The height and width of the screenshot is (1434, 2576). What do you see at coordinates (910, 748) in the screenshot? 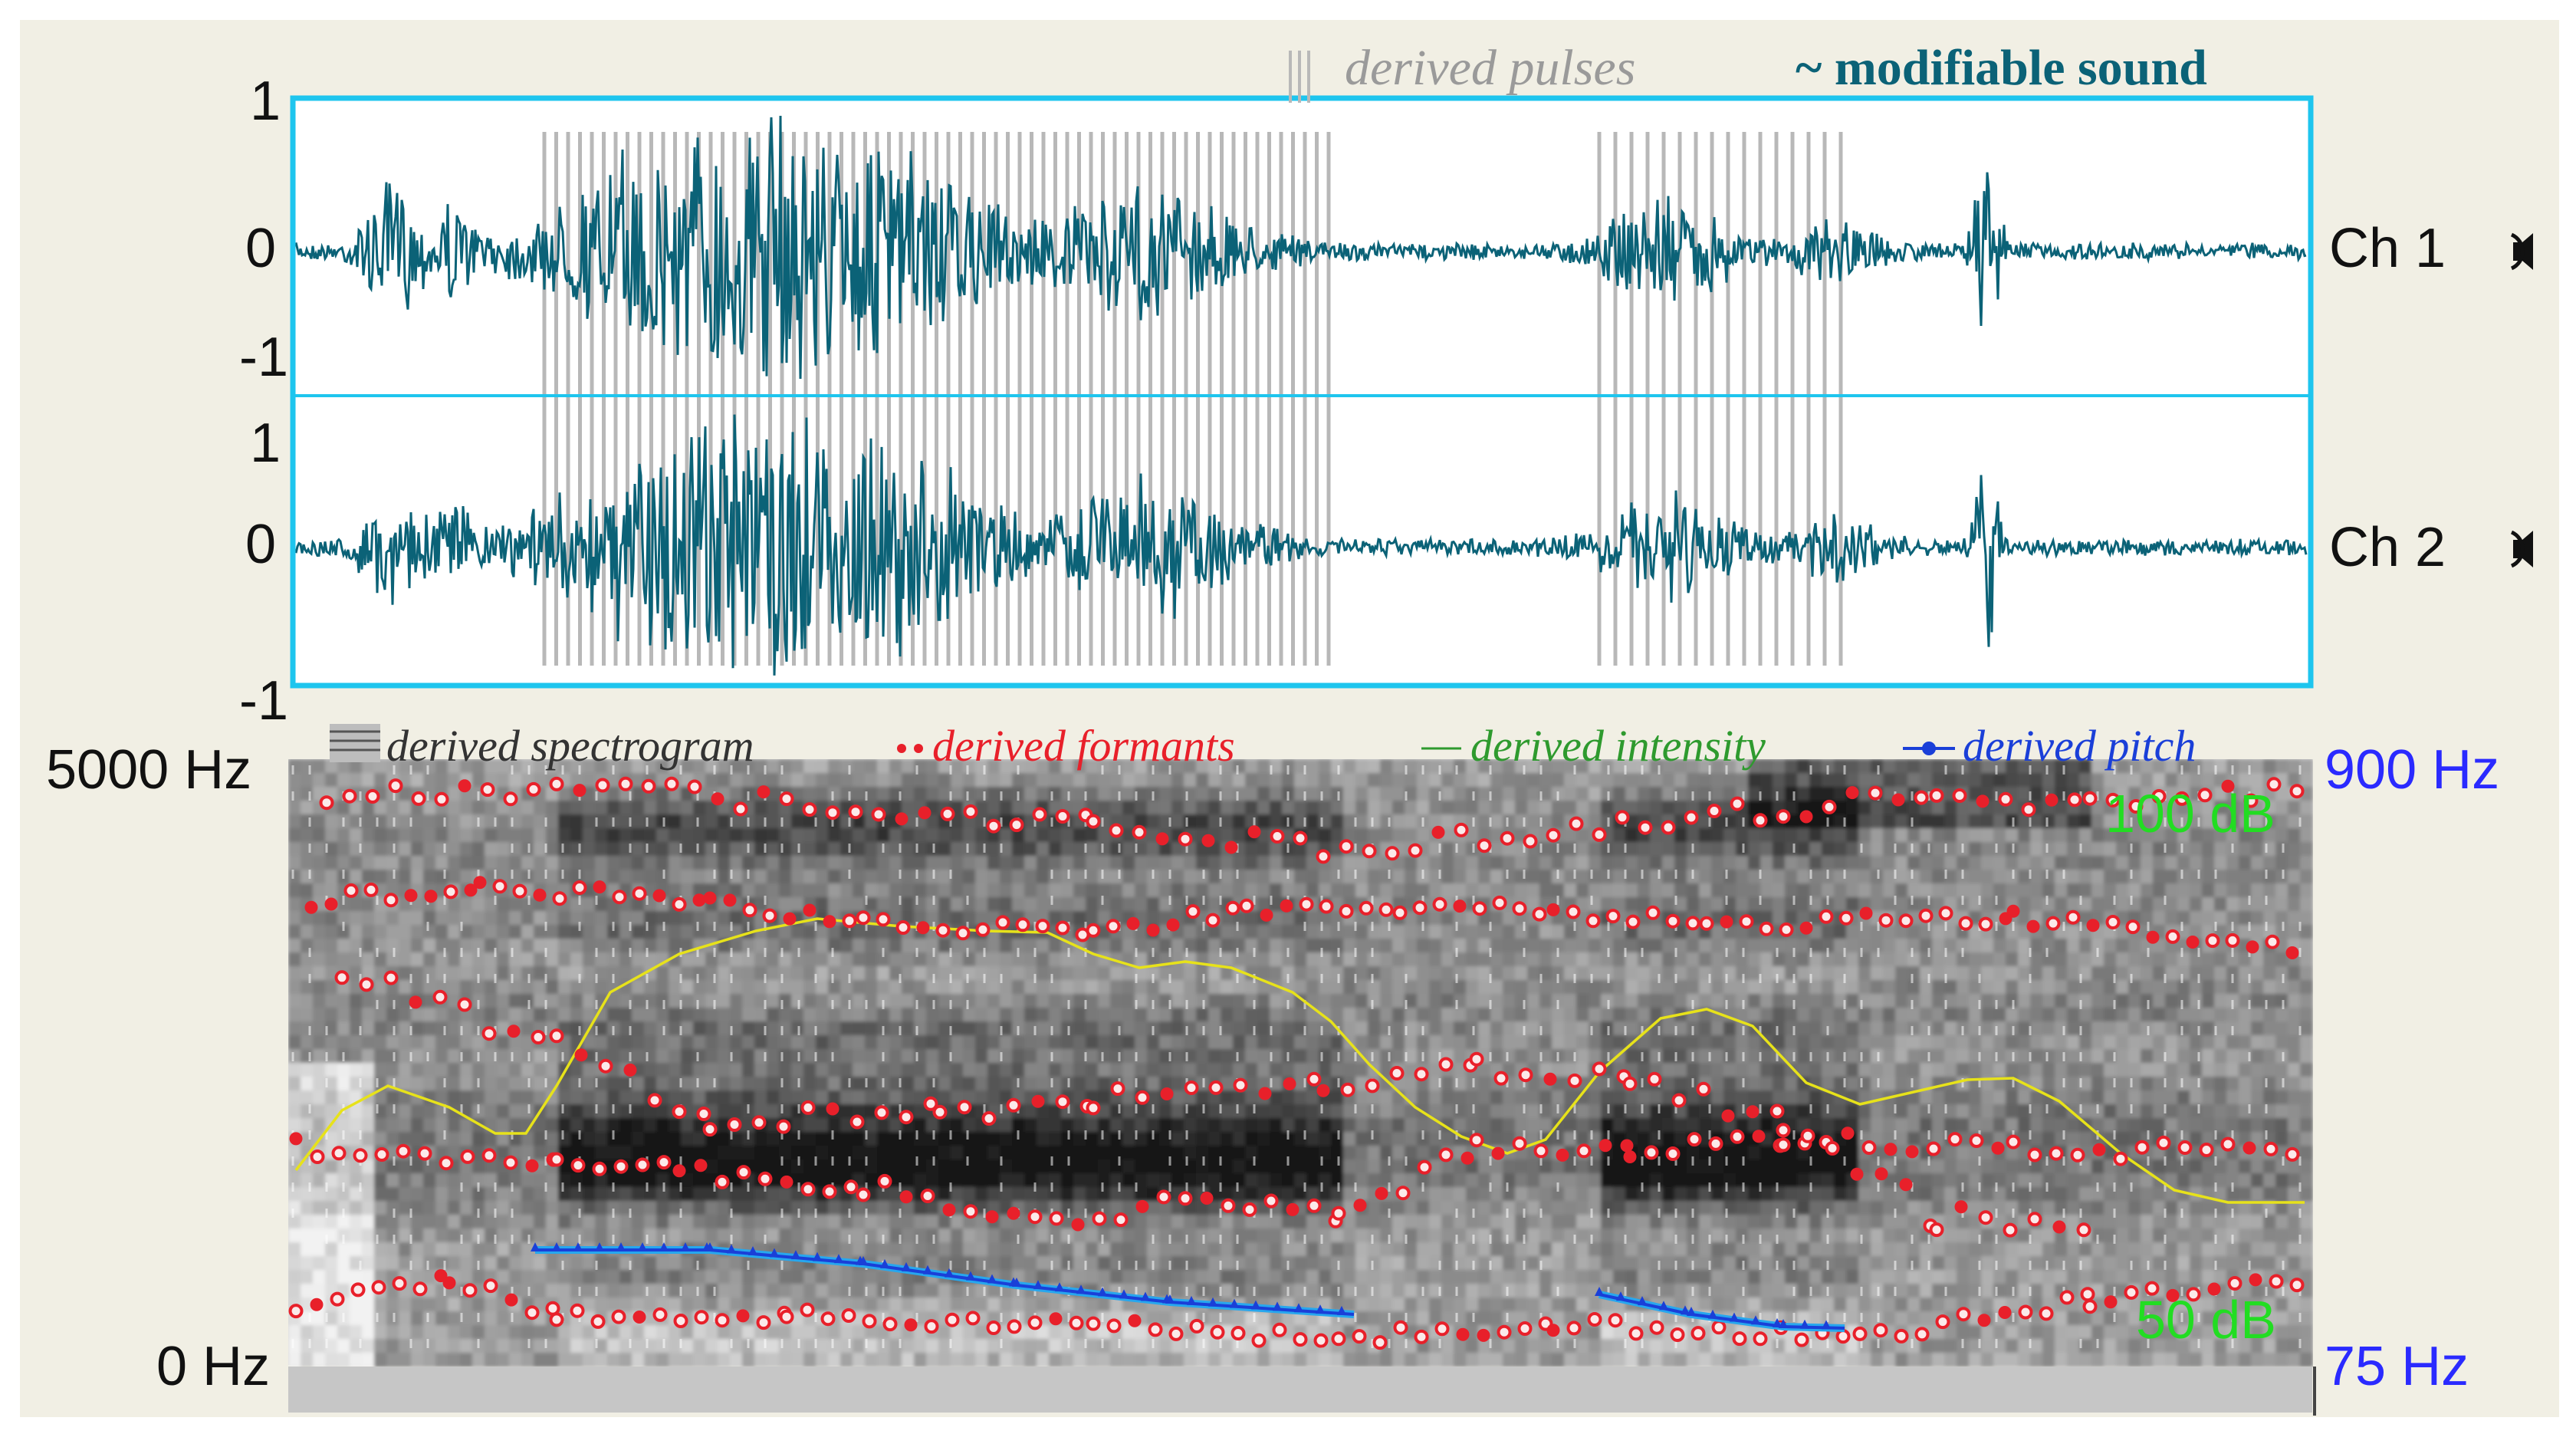
I see `formants-legend-icon` at bounding box center [910, 748].